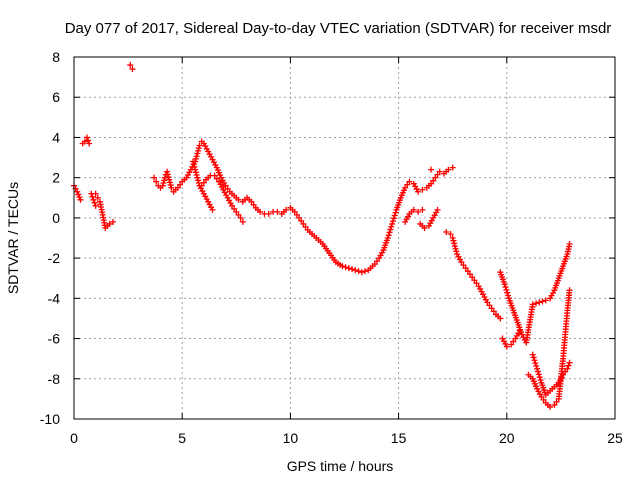 This screenshot has width=640, height=480. I want to click on x-tick-label: 0, so click(74, 438).